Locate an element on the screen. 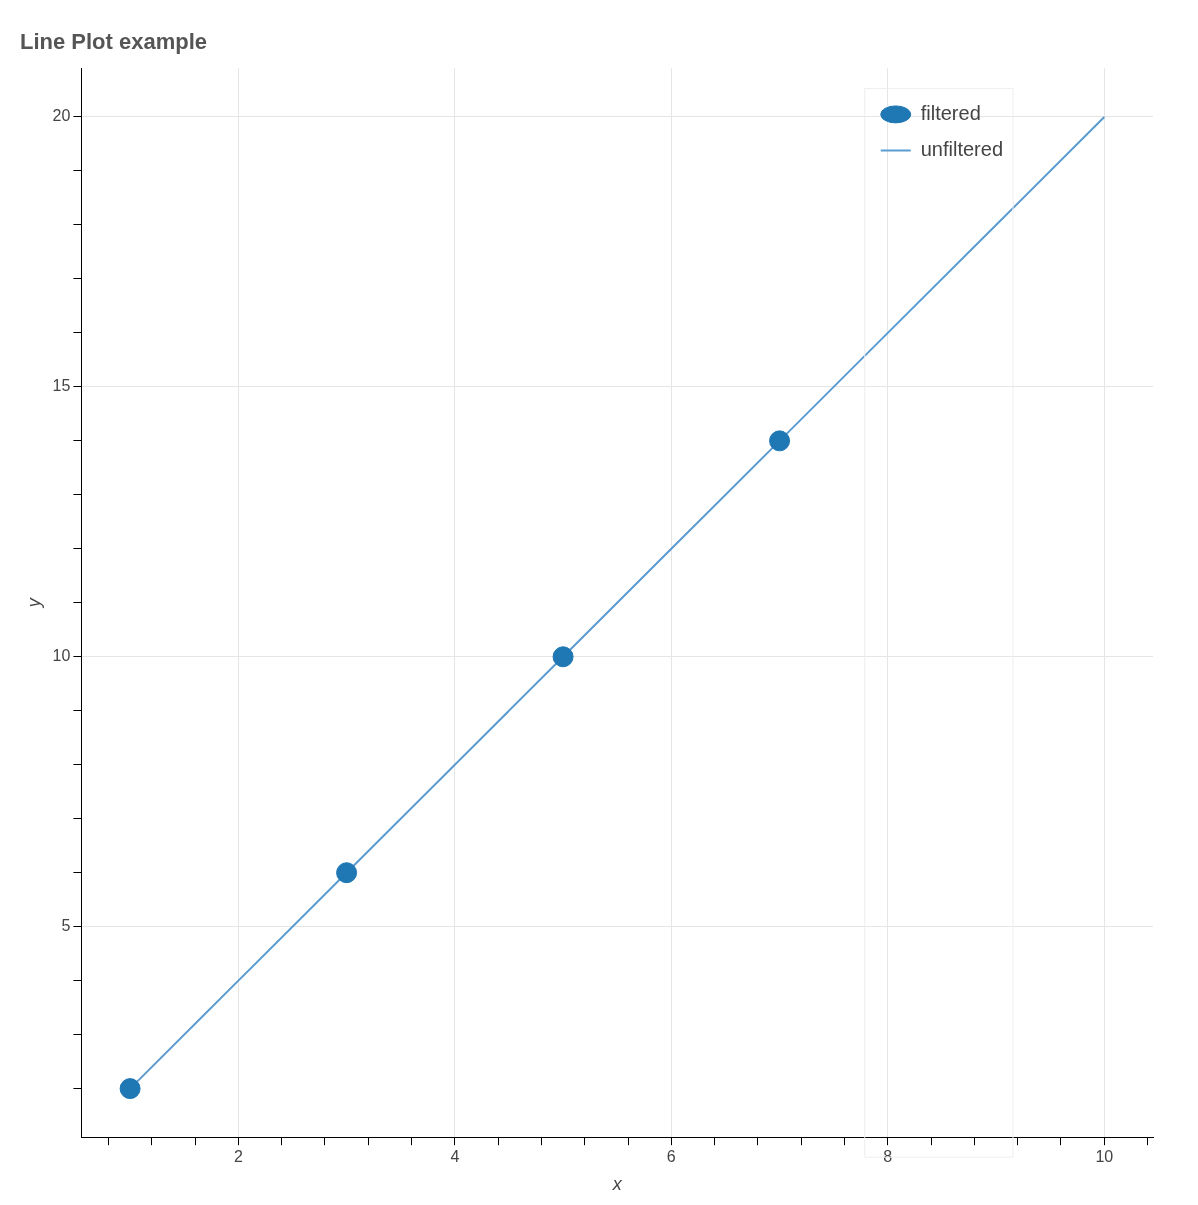  y-axis-title: y is located at coordinates (33, 603).